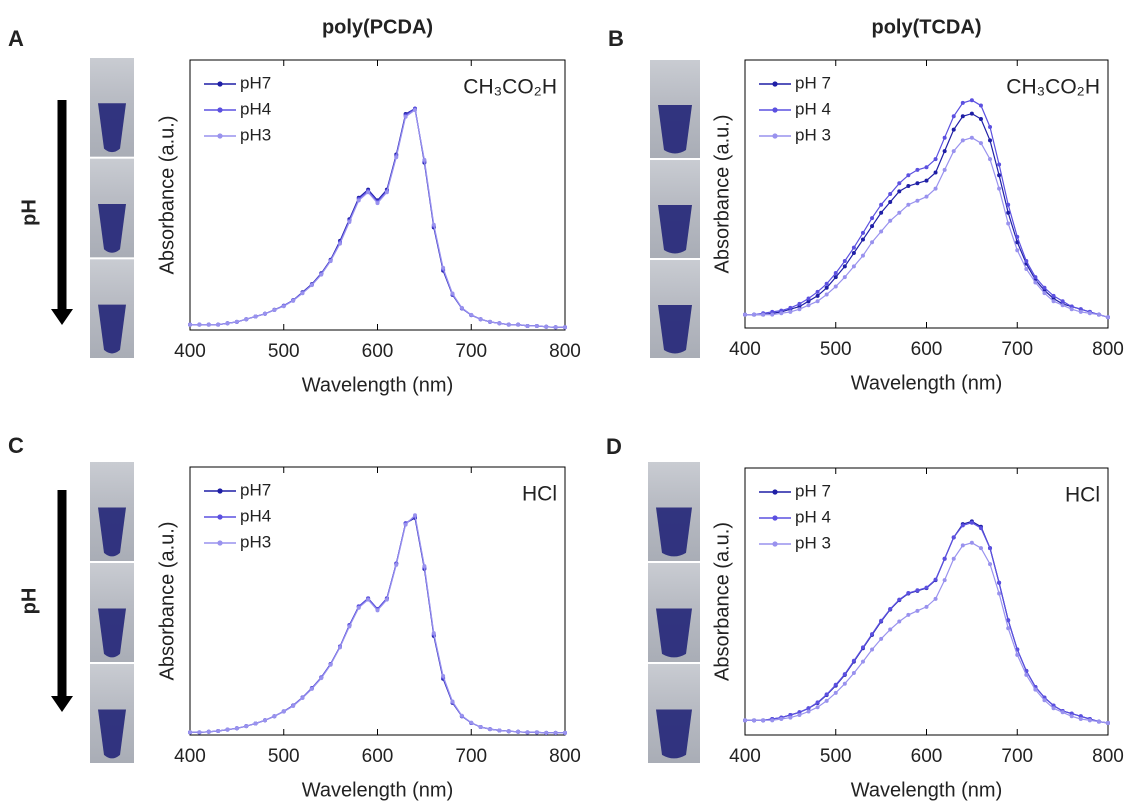 The height and width of the screenshot is (811, 1134). What do you see at coordinates (813, 542) in the screenshot?
I see `legend-label: pH 3` at bounding box center [813, 542].